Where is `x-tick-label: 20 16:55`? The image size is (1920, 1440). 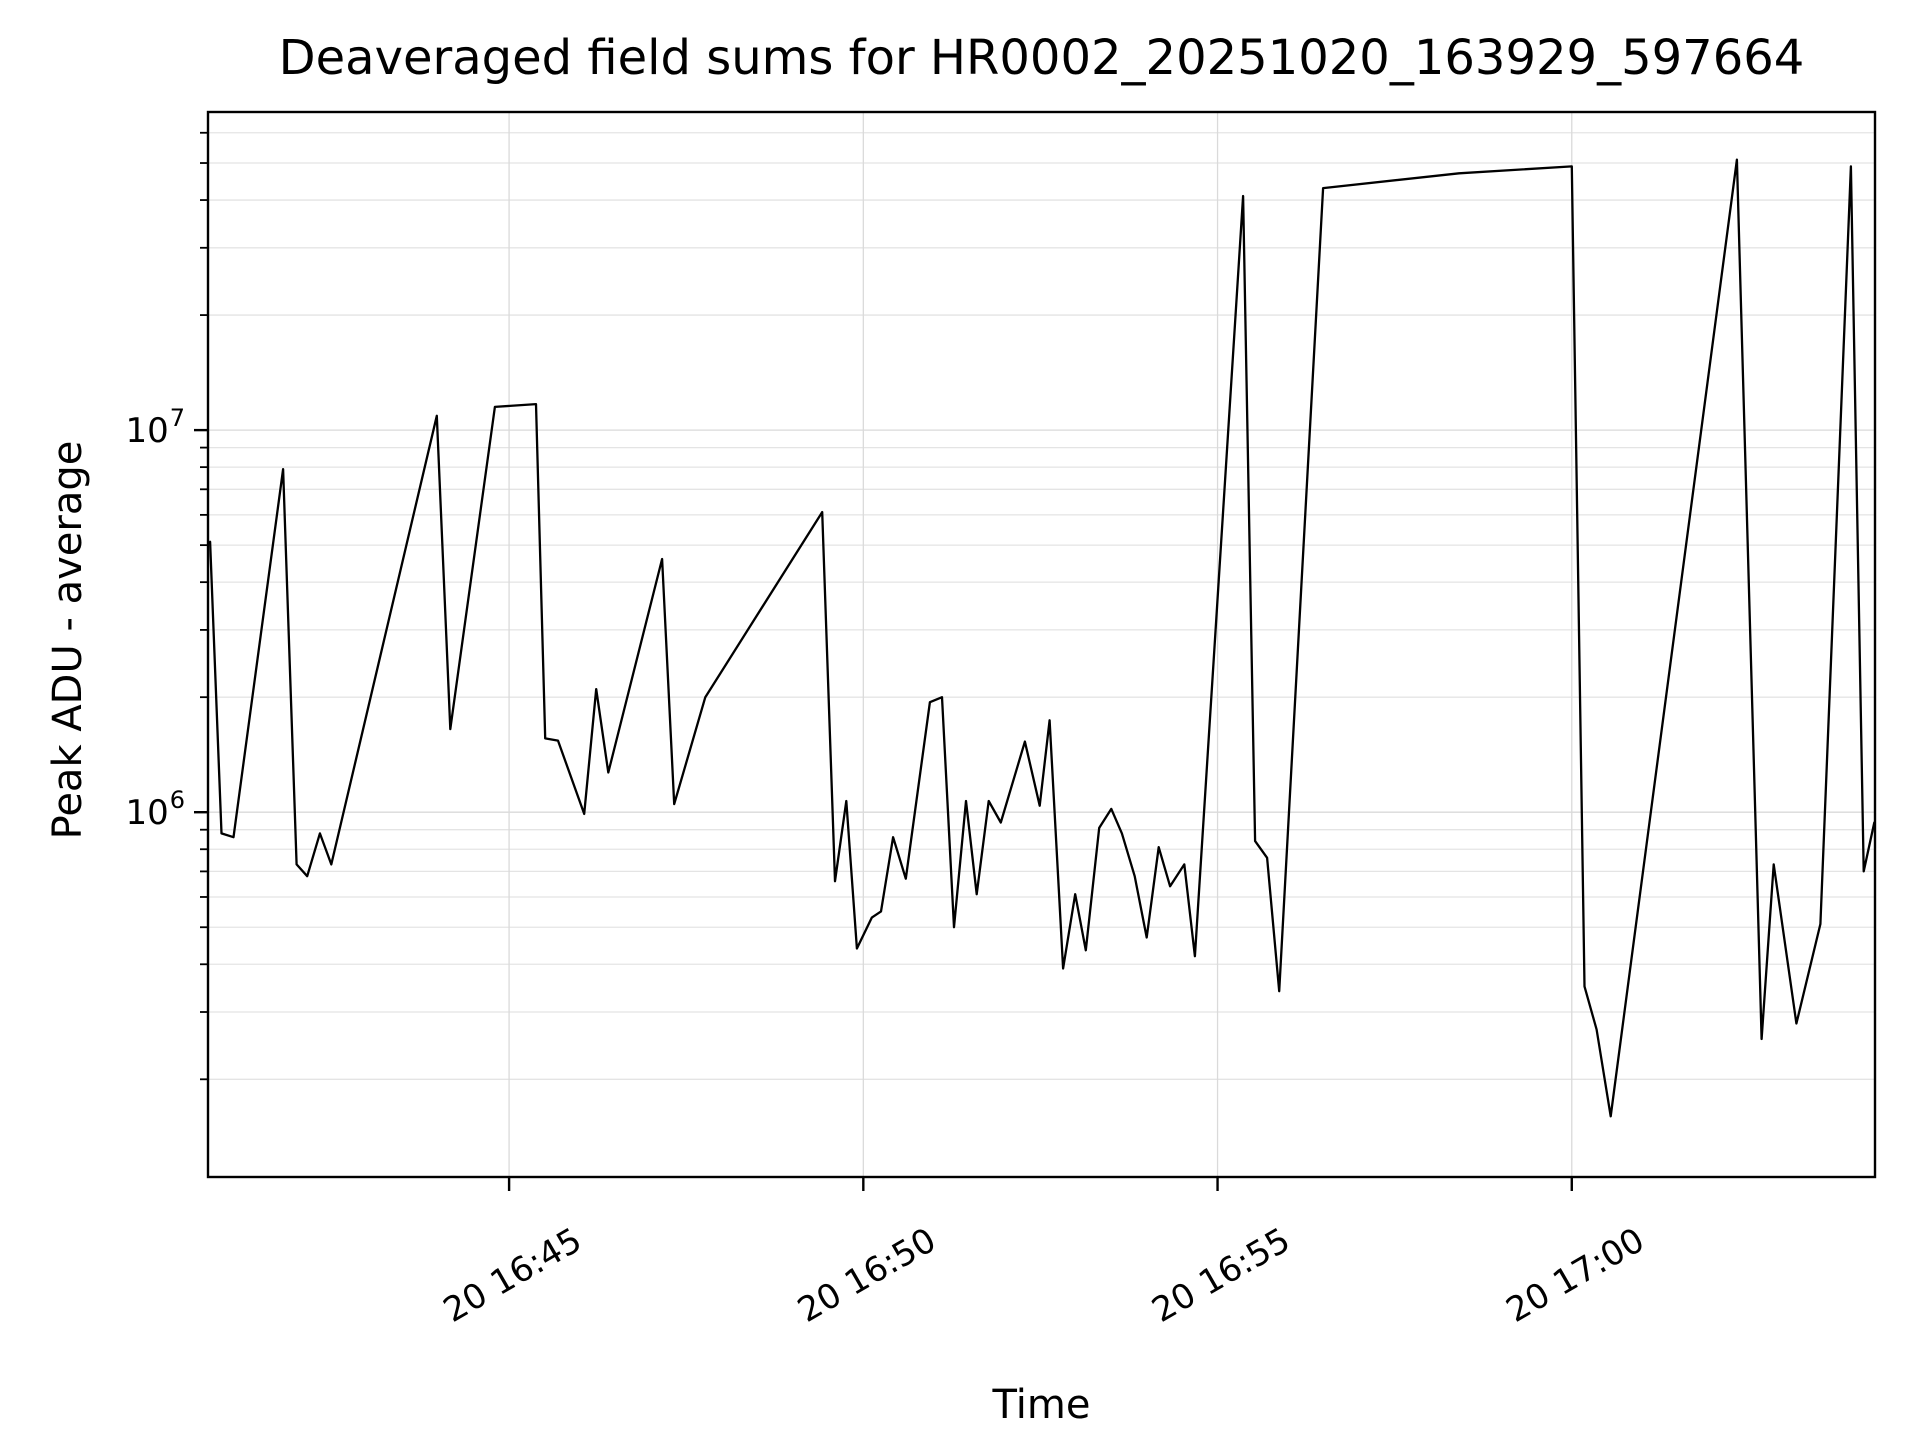
x-tick-label: 20 16:55 is located at coordinates (1221, 1275).